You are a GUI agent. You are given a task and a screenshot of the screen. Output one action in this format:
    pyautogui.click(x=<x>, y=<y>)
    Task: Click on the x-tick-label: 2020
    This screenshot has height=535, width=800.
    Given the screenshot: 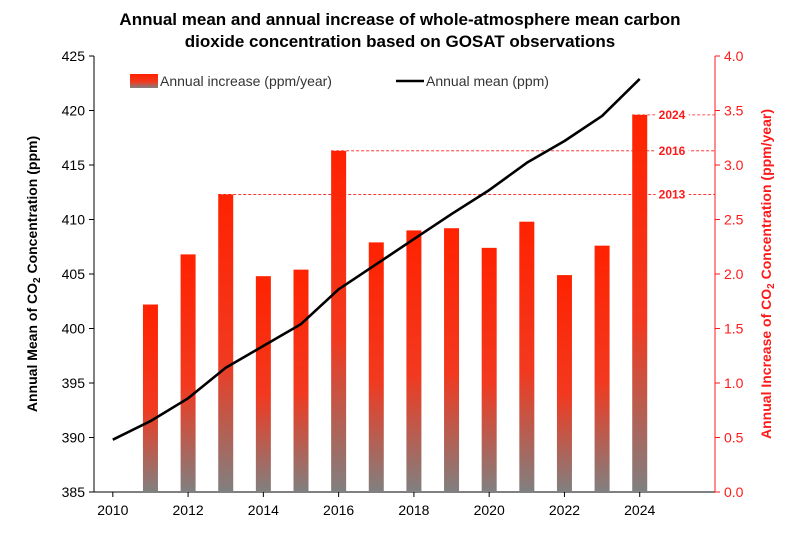 What is the action you would take?
    pyautogui.click(x=489, y=510)
    